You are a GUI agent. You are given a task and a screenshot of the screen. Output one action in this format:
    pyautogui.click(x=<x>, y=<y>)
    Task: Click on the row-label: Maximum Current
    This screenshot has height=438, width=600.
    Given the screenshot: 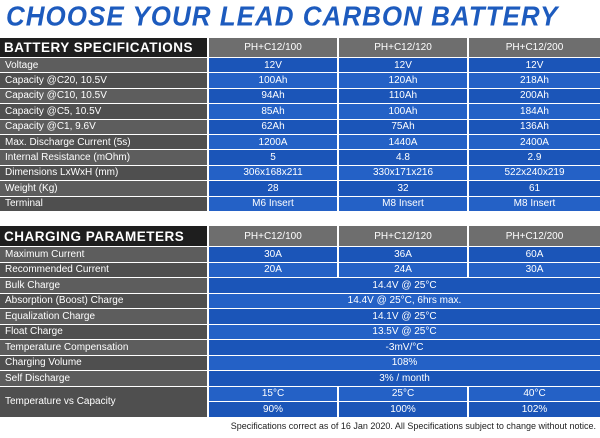 What is the action you would take?
    pyautogui.click(x=103, y=254)
    